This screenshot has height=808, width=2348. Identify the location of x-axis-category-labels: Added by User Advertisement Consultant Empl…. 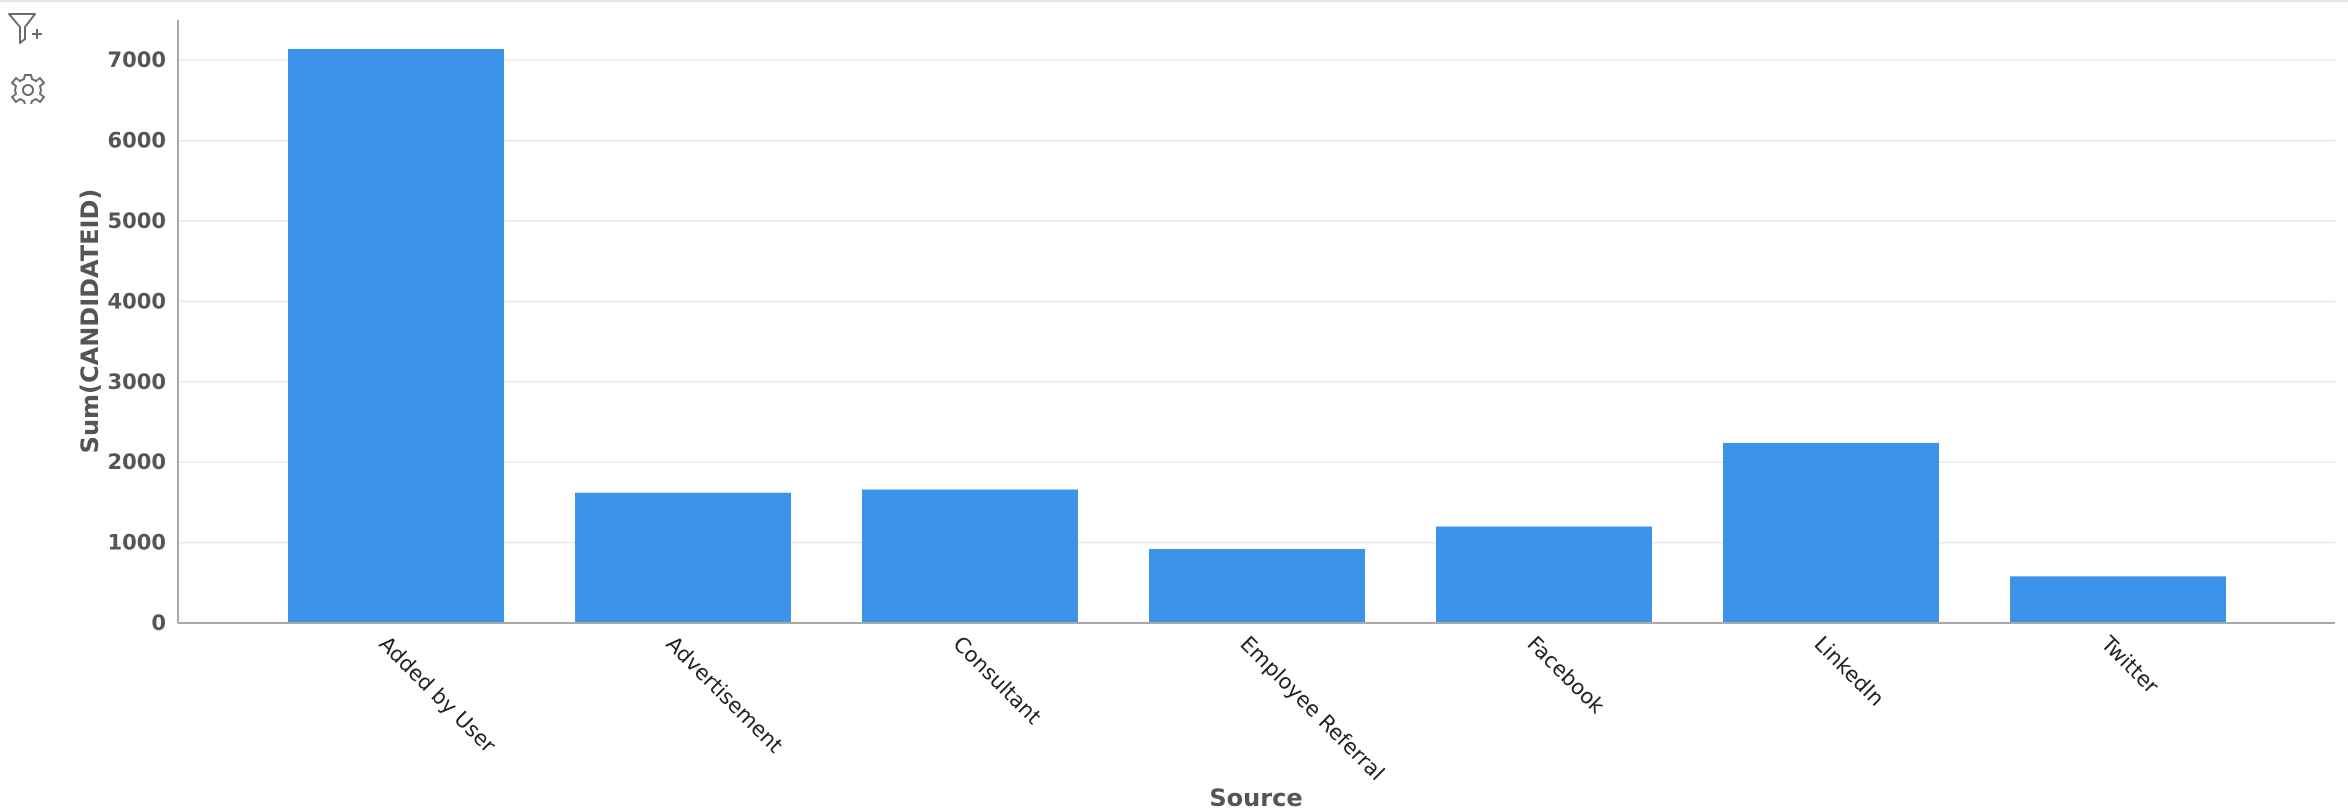
(1268, 708).